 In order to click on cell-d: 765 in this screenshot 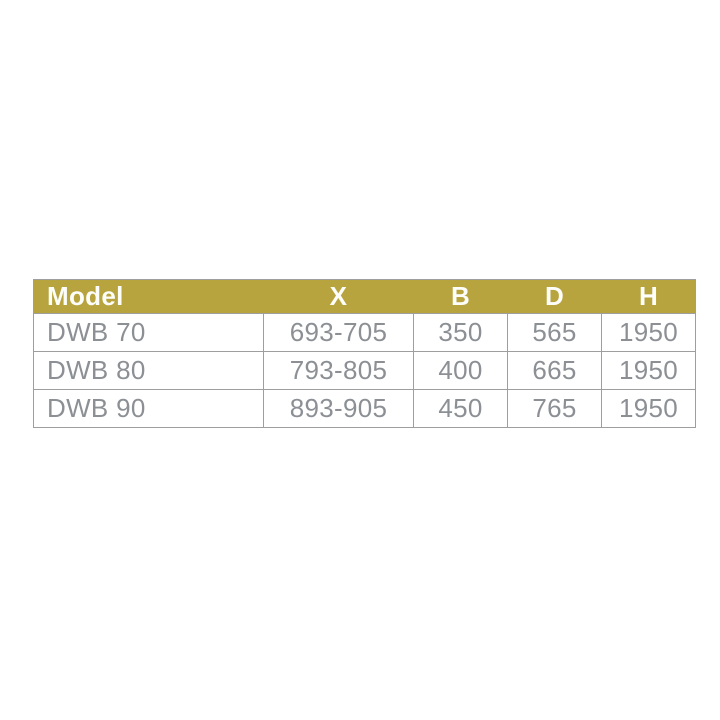, I will do `click(554, 408)`.